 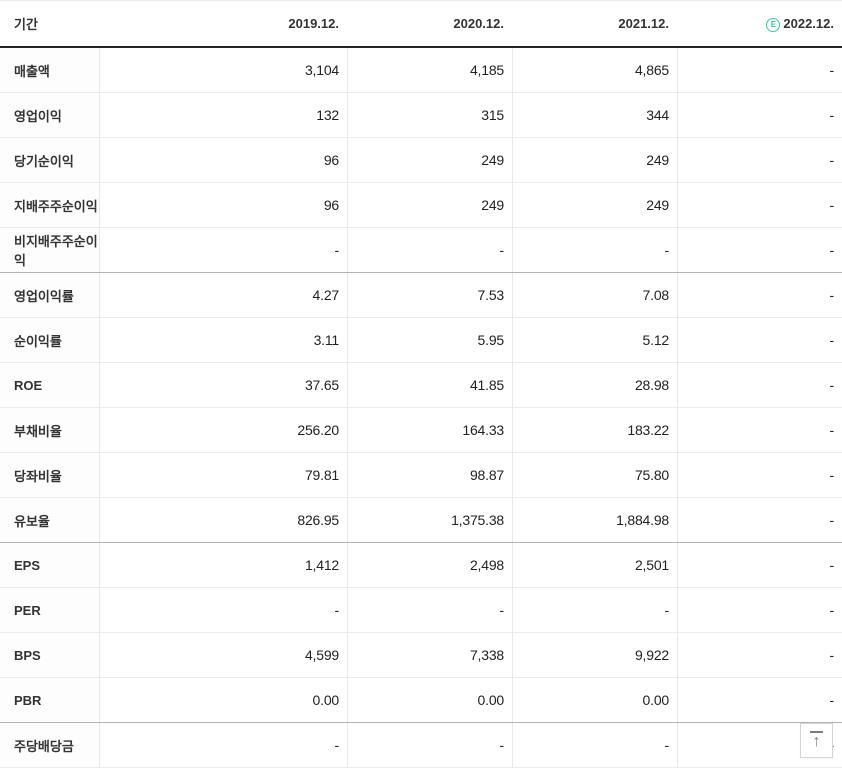 I want to click on metric-label: BPS, so click(x=49, y=655).